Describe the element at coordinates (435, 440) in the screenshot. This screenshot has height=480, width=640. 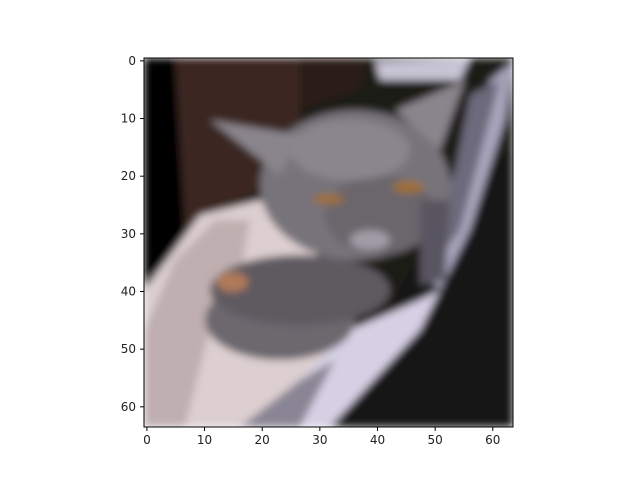
I see `x-tick-label: 50` at that location.